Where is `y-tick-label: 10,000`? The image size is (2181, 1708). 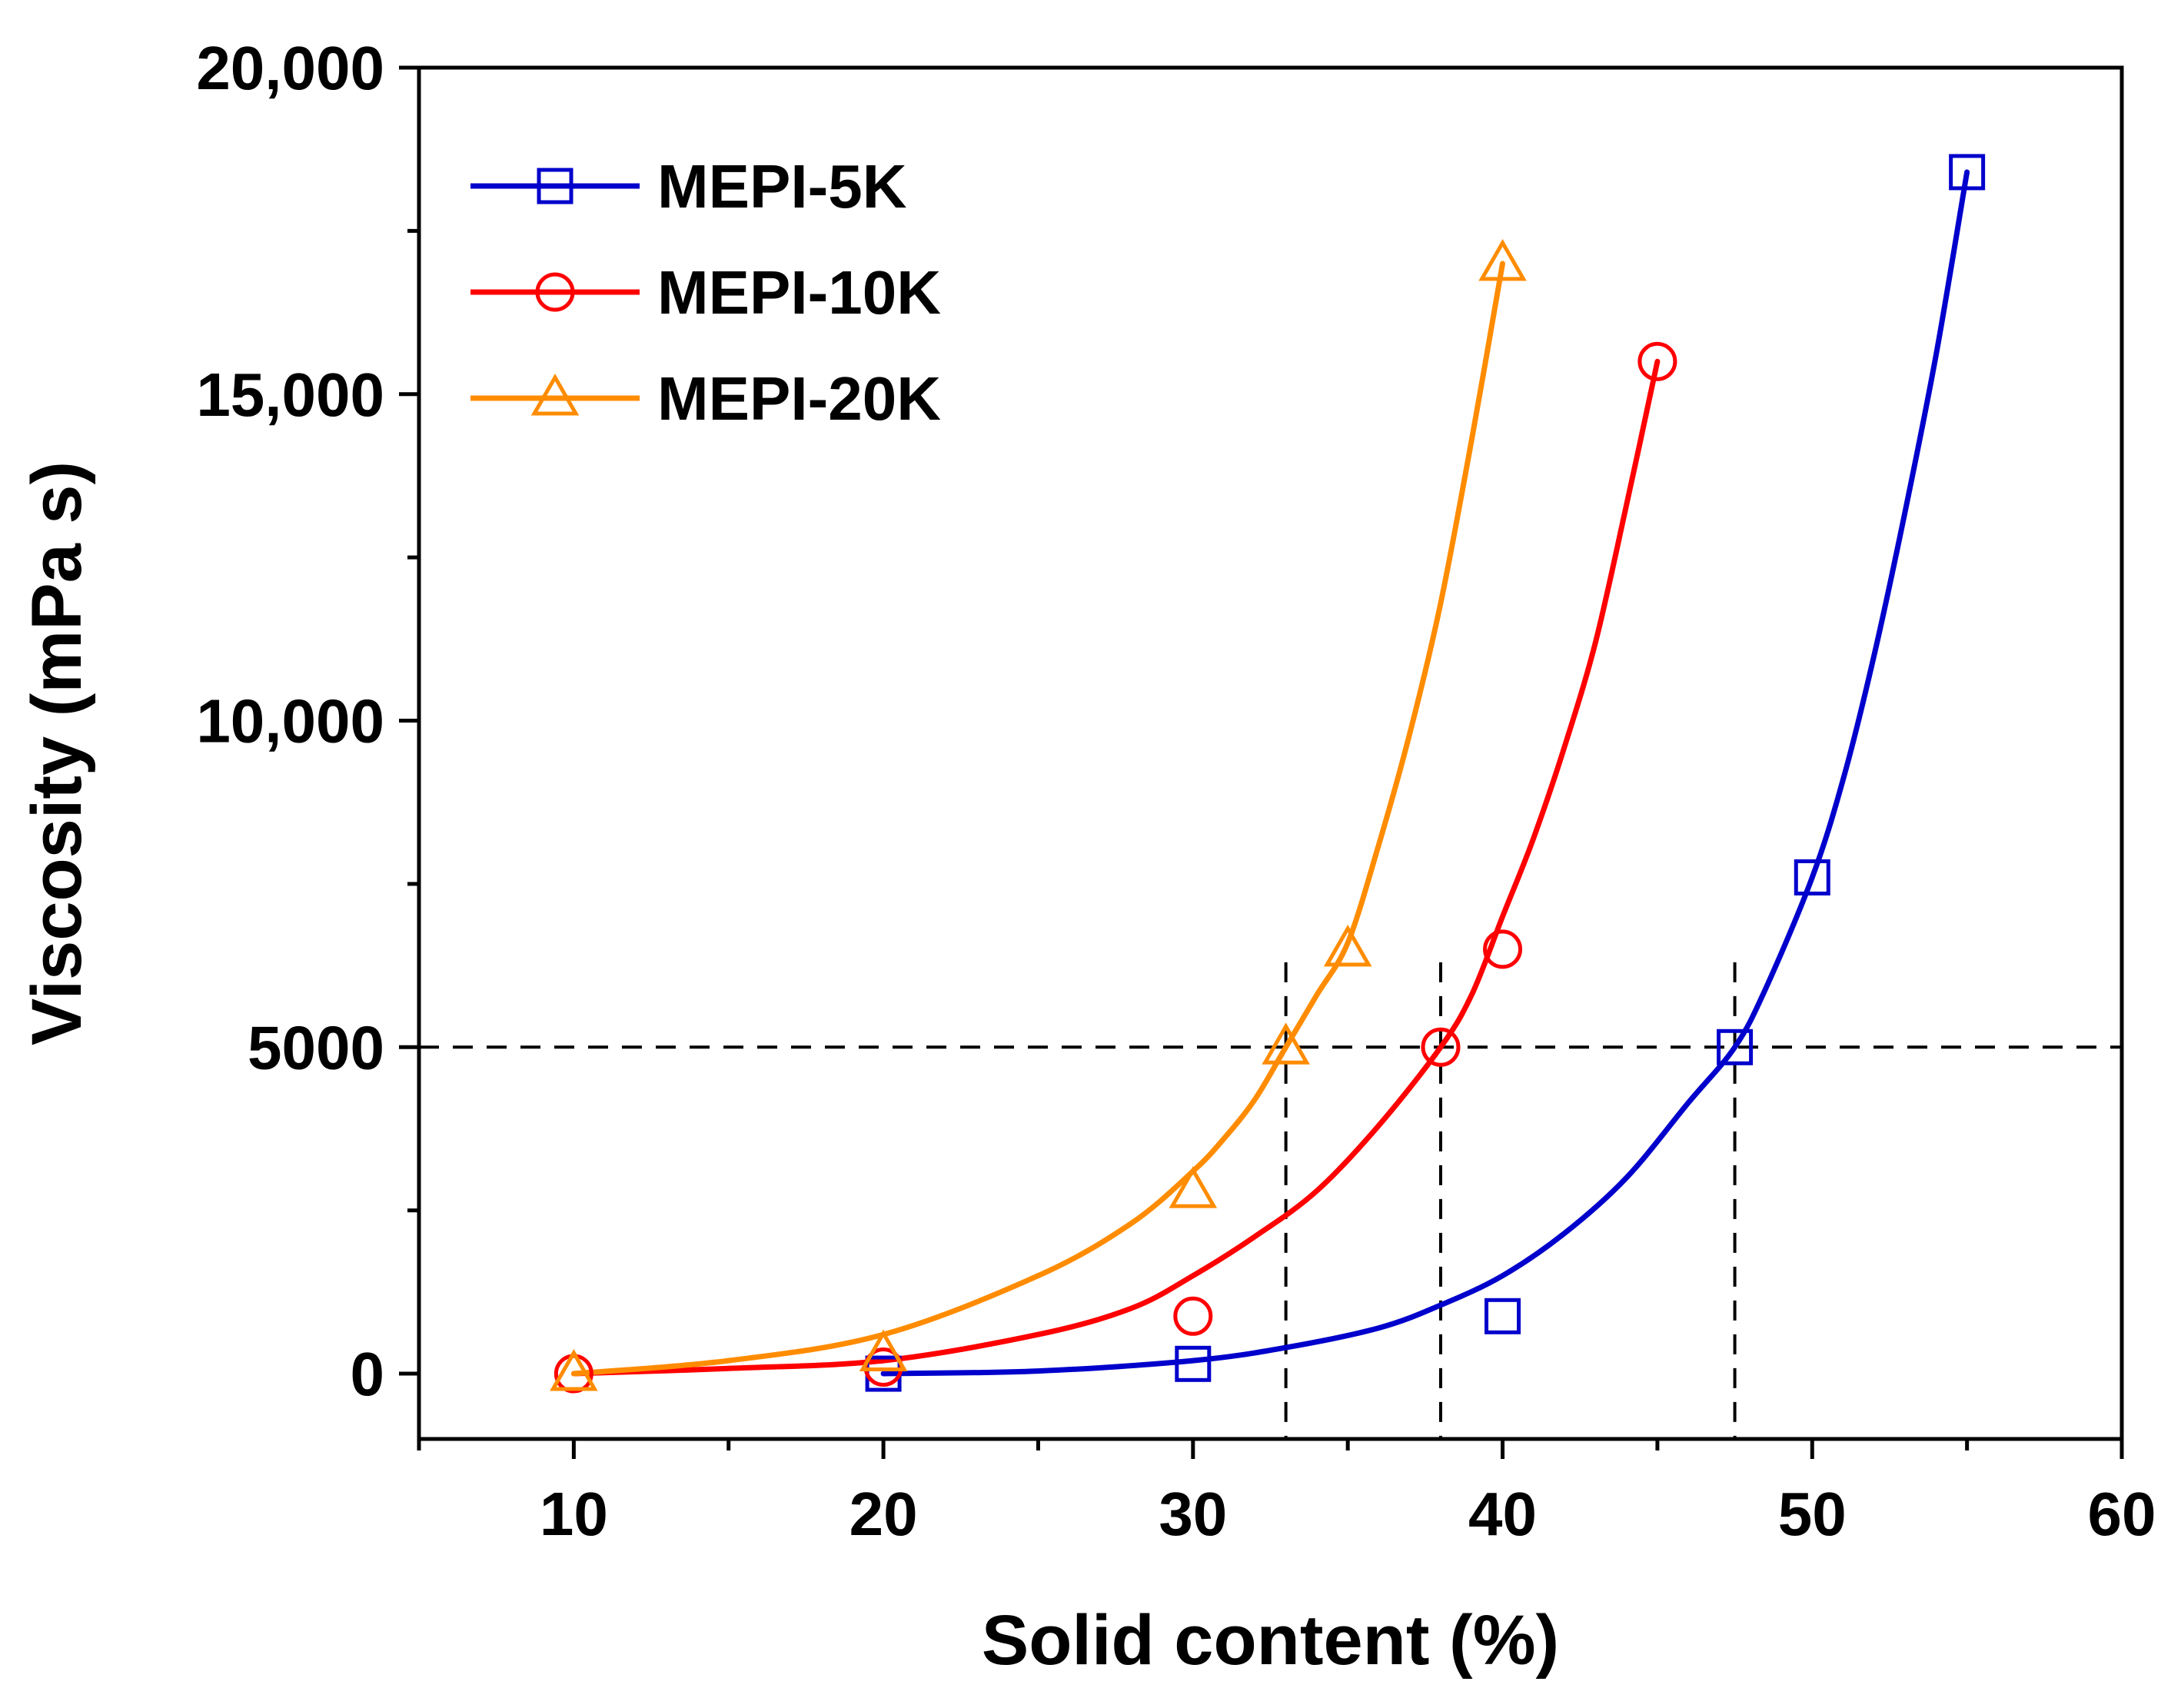 y-tick-label: 10,000 is located at coordinates (290, 721).